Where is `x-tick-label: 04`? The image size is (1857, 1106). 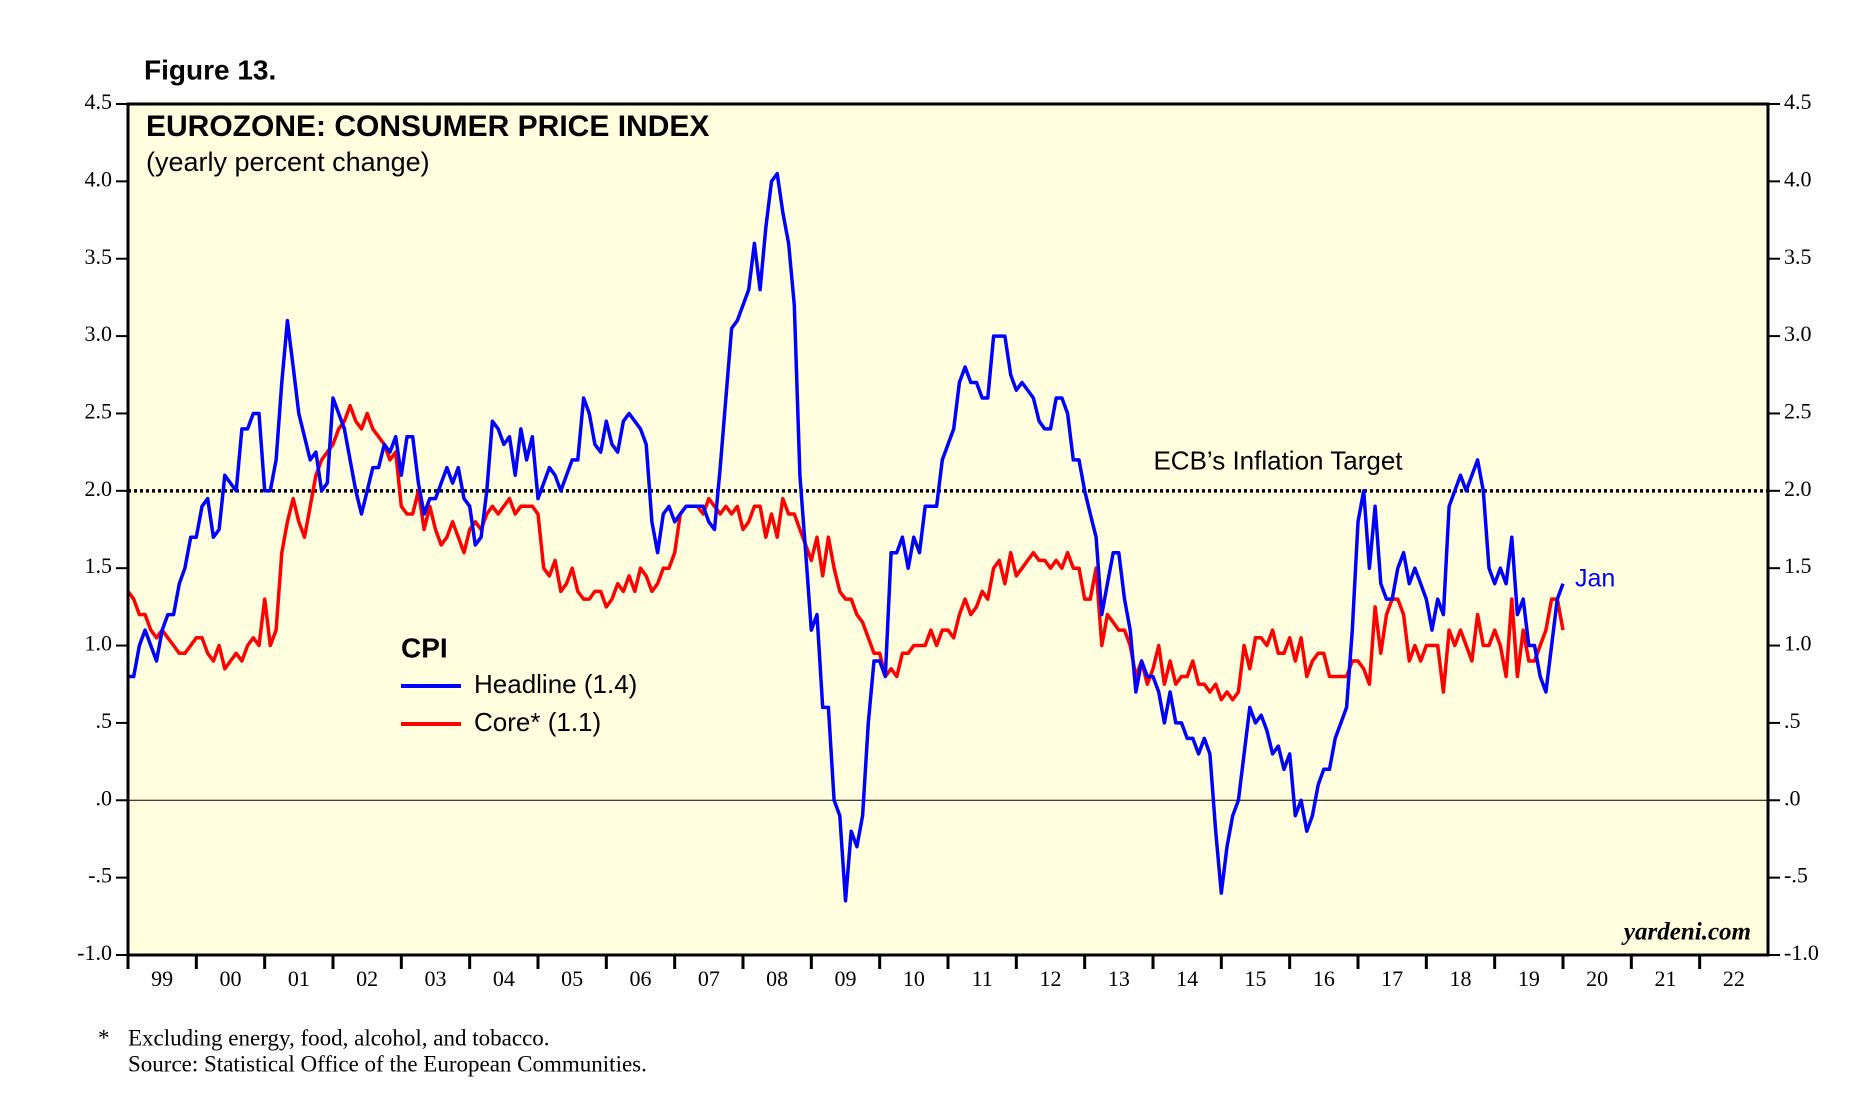
x-tick-label: 04 is located at coordinates (504, 978).